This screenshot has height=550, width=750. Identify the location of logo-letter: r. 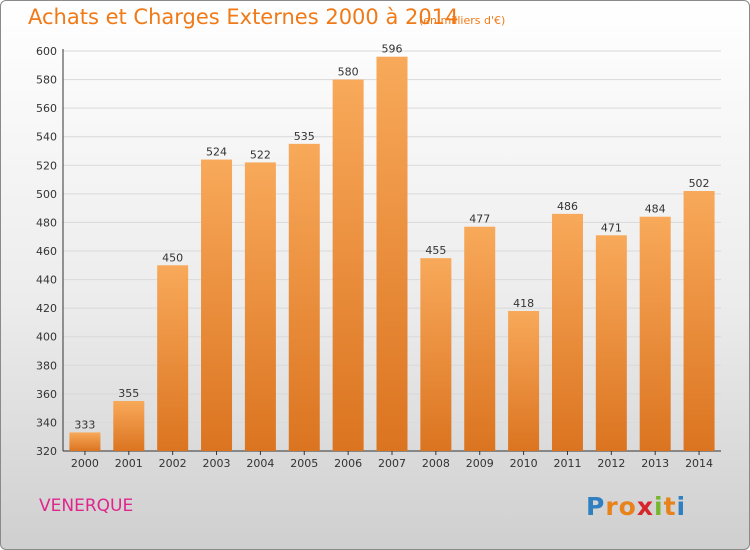
(612, 506).